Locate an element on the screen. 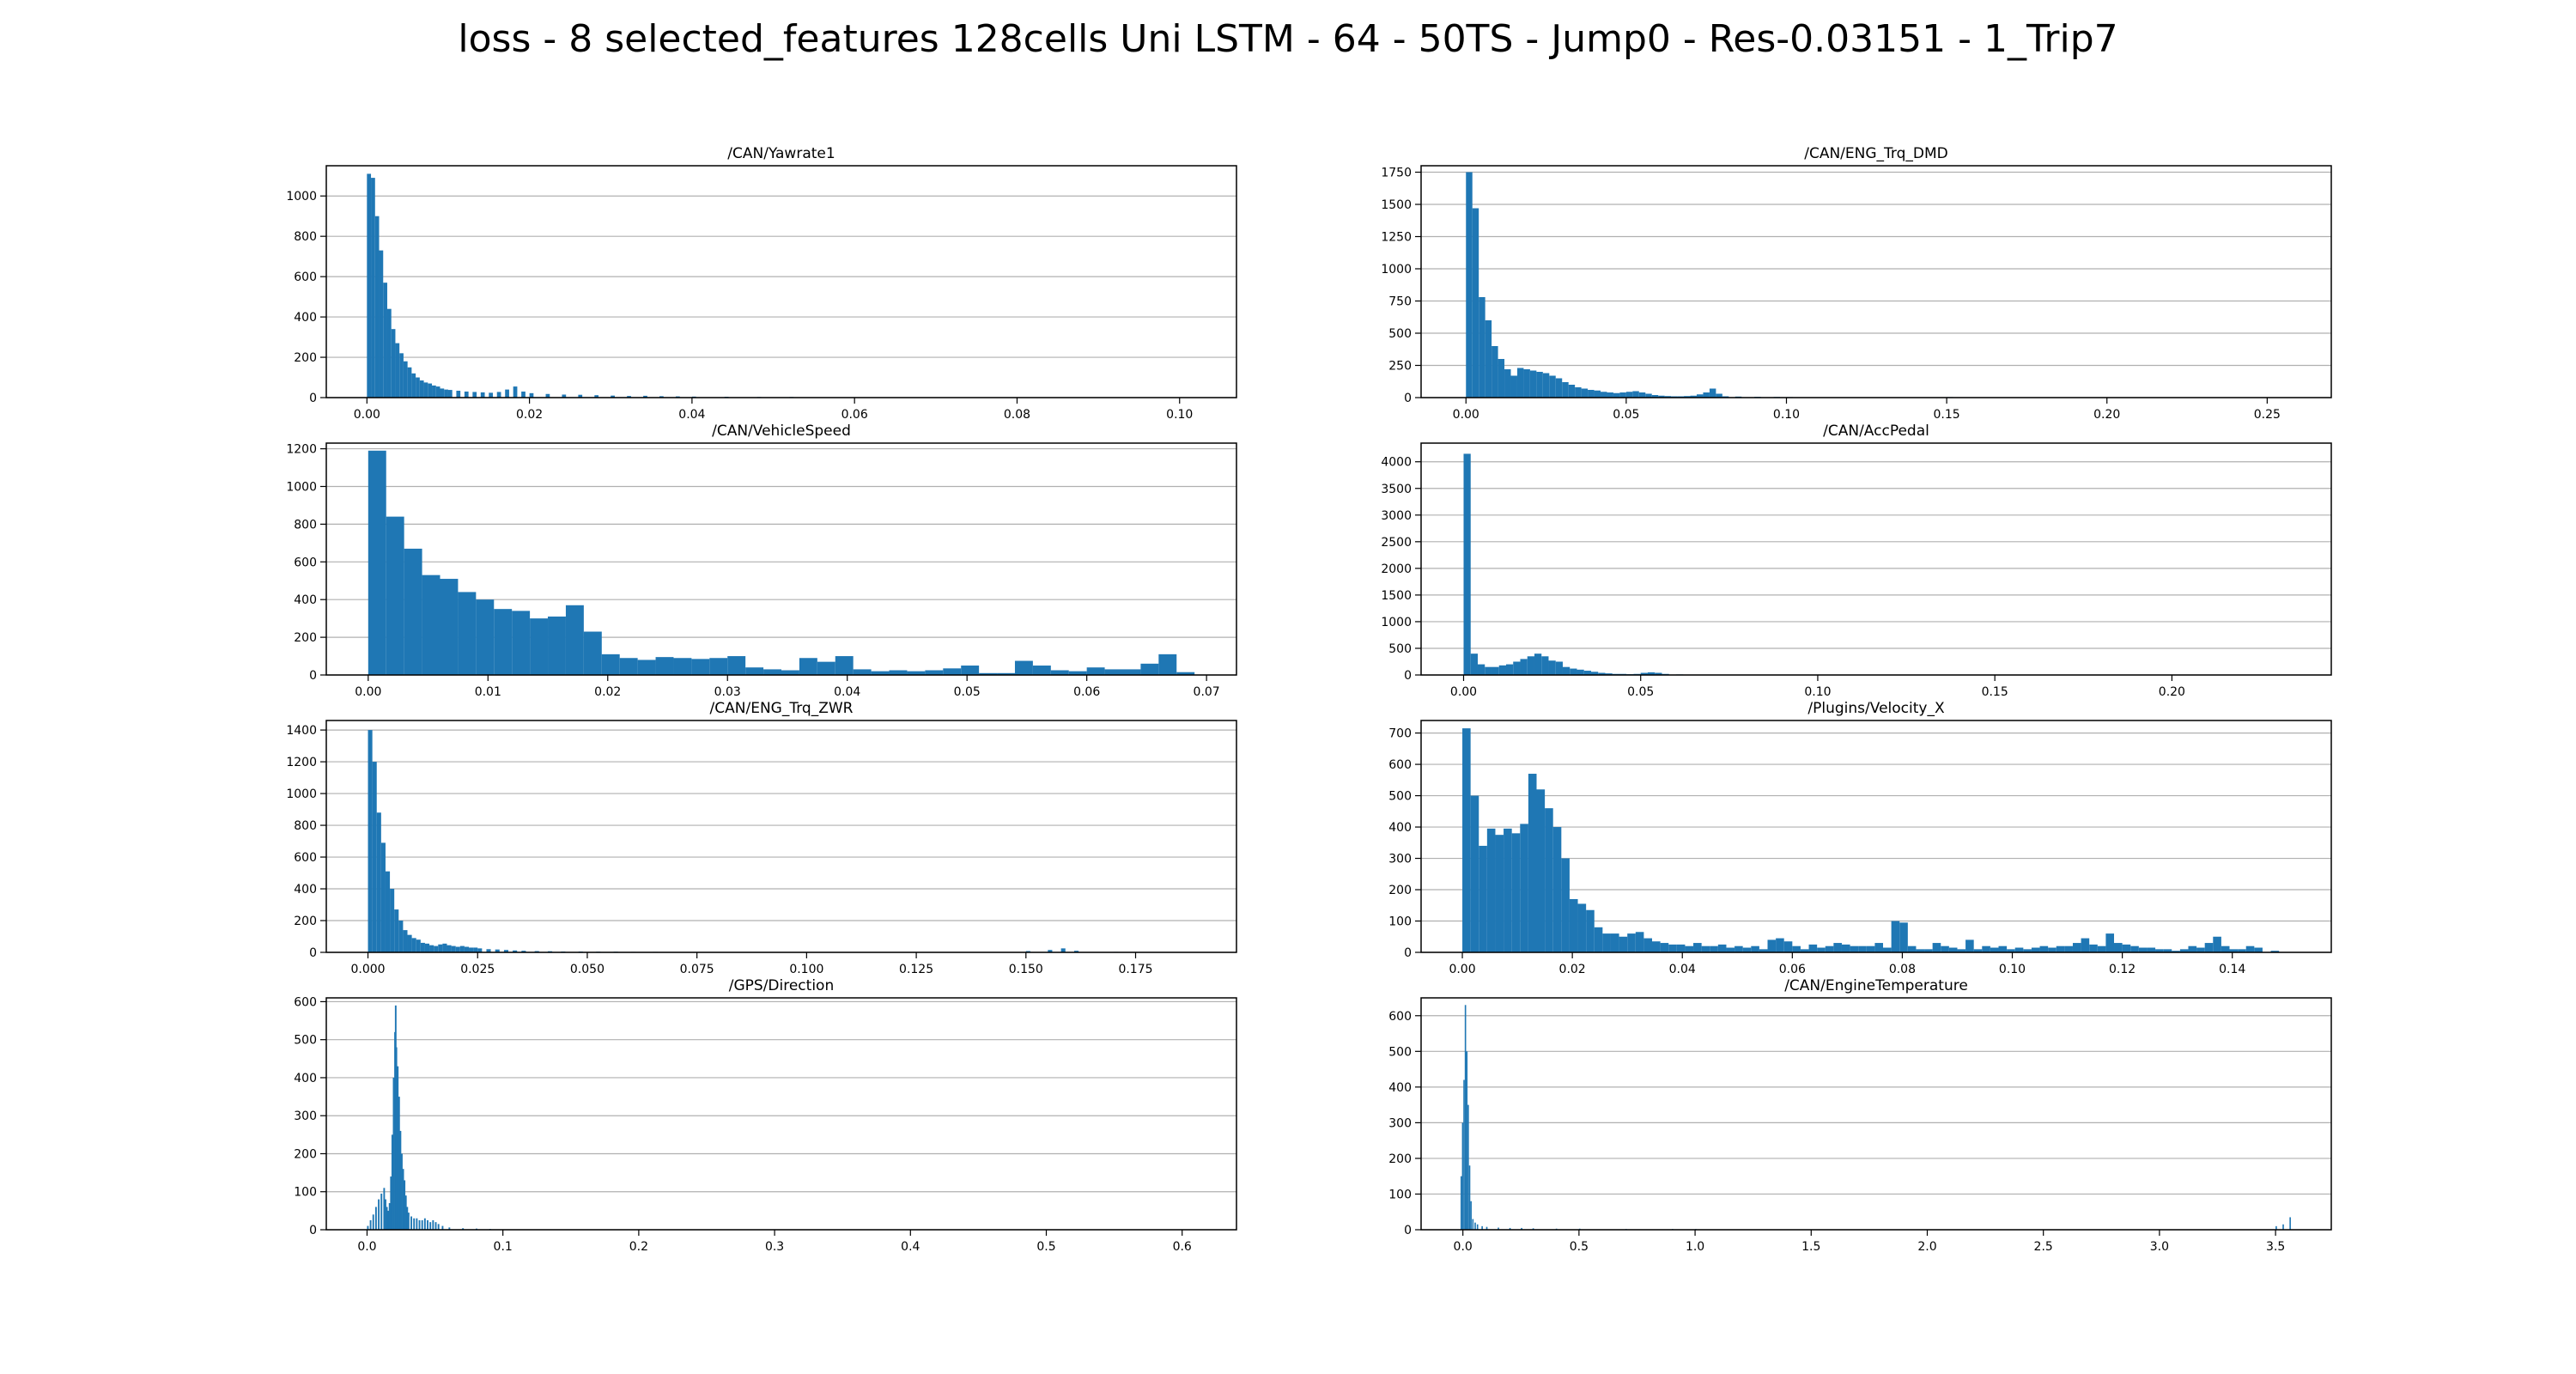  y-tick-label: 800 is located at coordinates (305, 237).